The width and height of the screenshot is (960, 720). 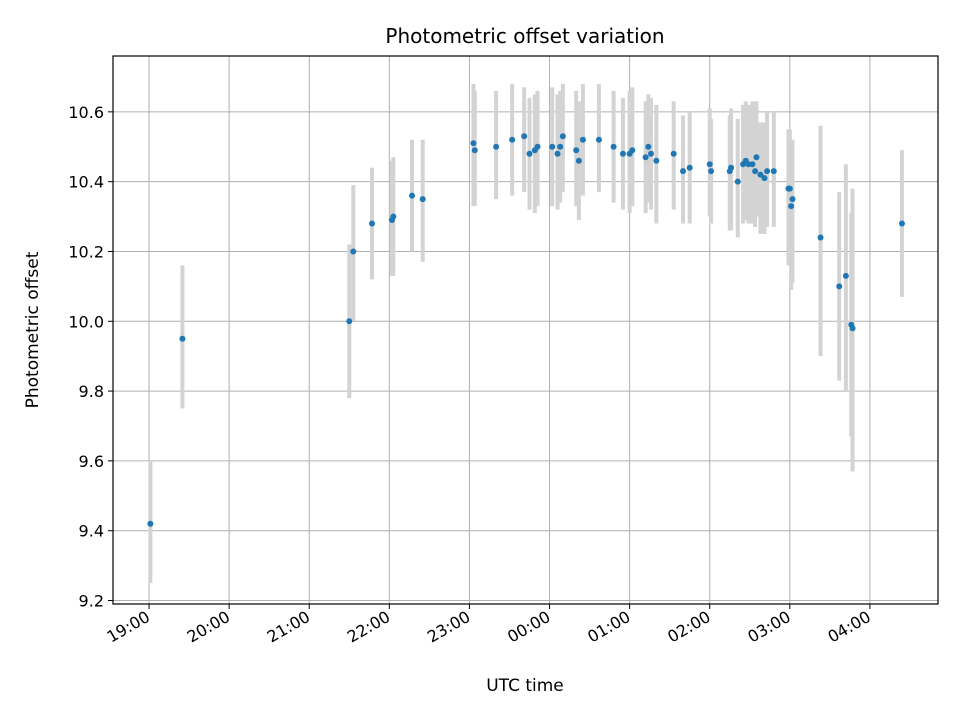 I want to click on y-tick-label: 10.2, so click(x=86, y=251).